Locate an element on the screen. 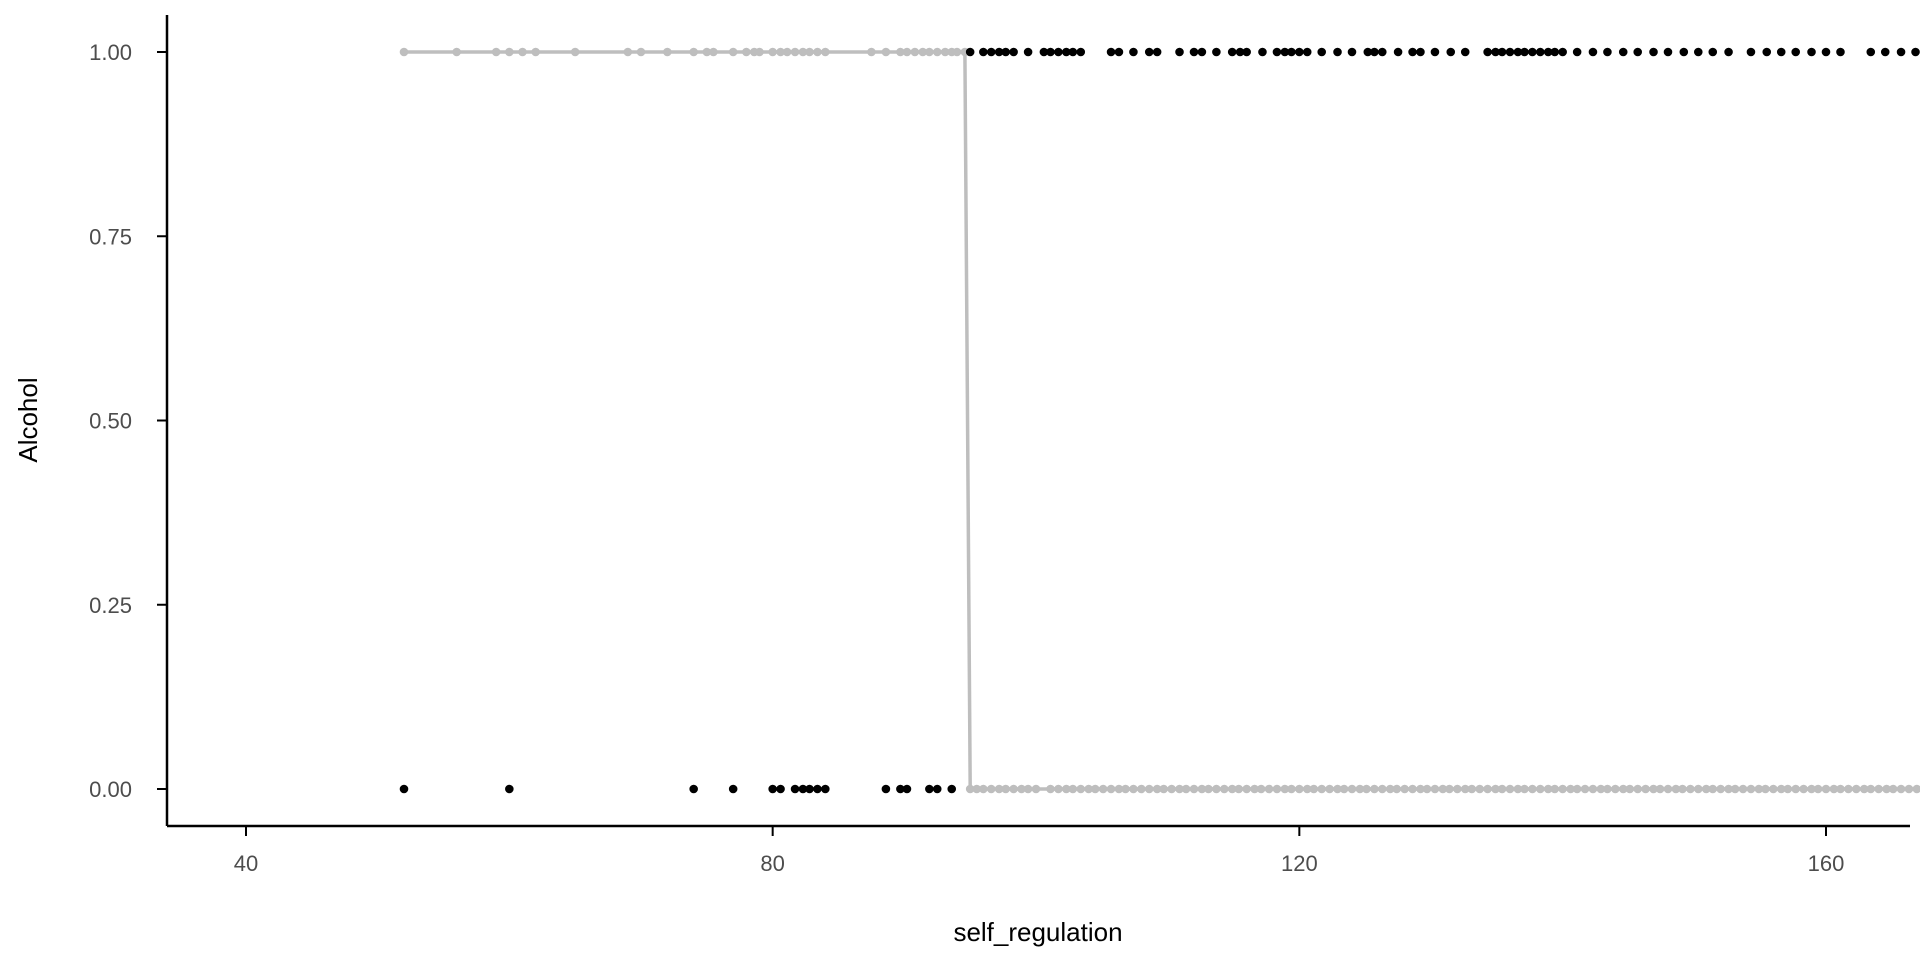  y-tick-label: 0.50 is located at coordinates (110, 421).